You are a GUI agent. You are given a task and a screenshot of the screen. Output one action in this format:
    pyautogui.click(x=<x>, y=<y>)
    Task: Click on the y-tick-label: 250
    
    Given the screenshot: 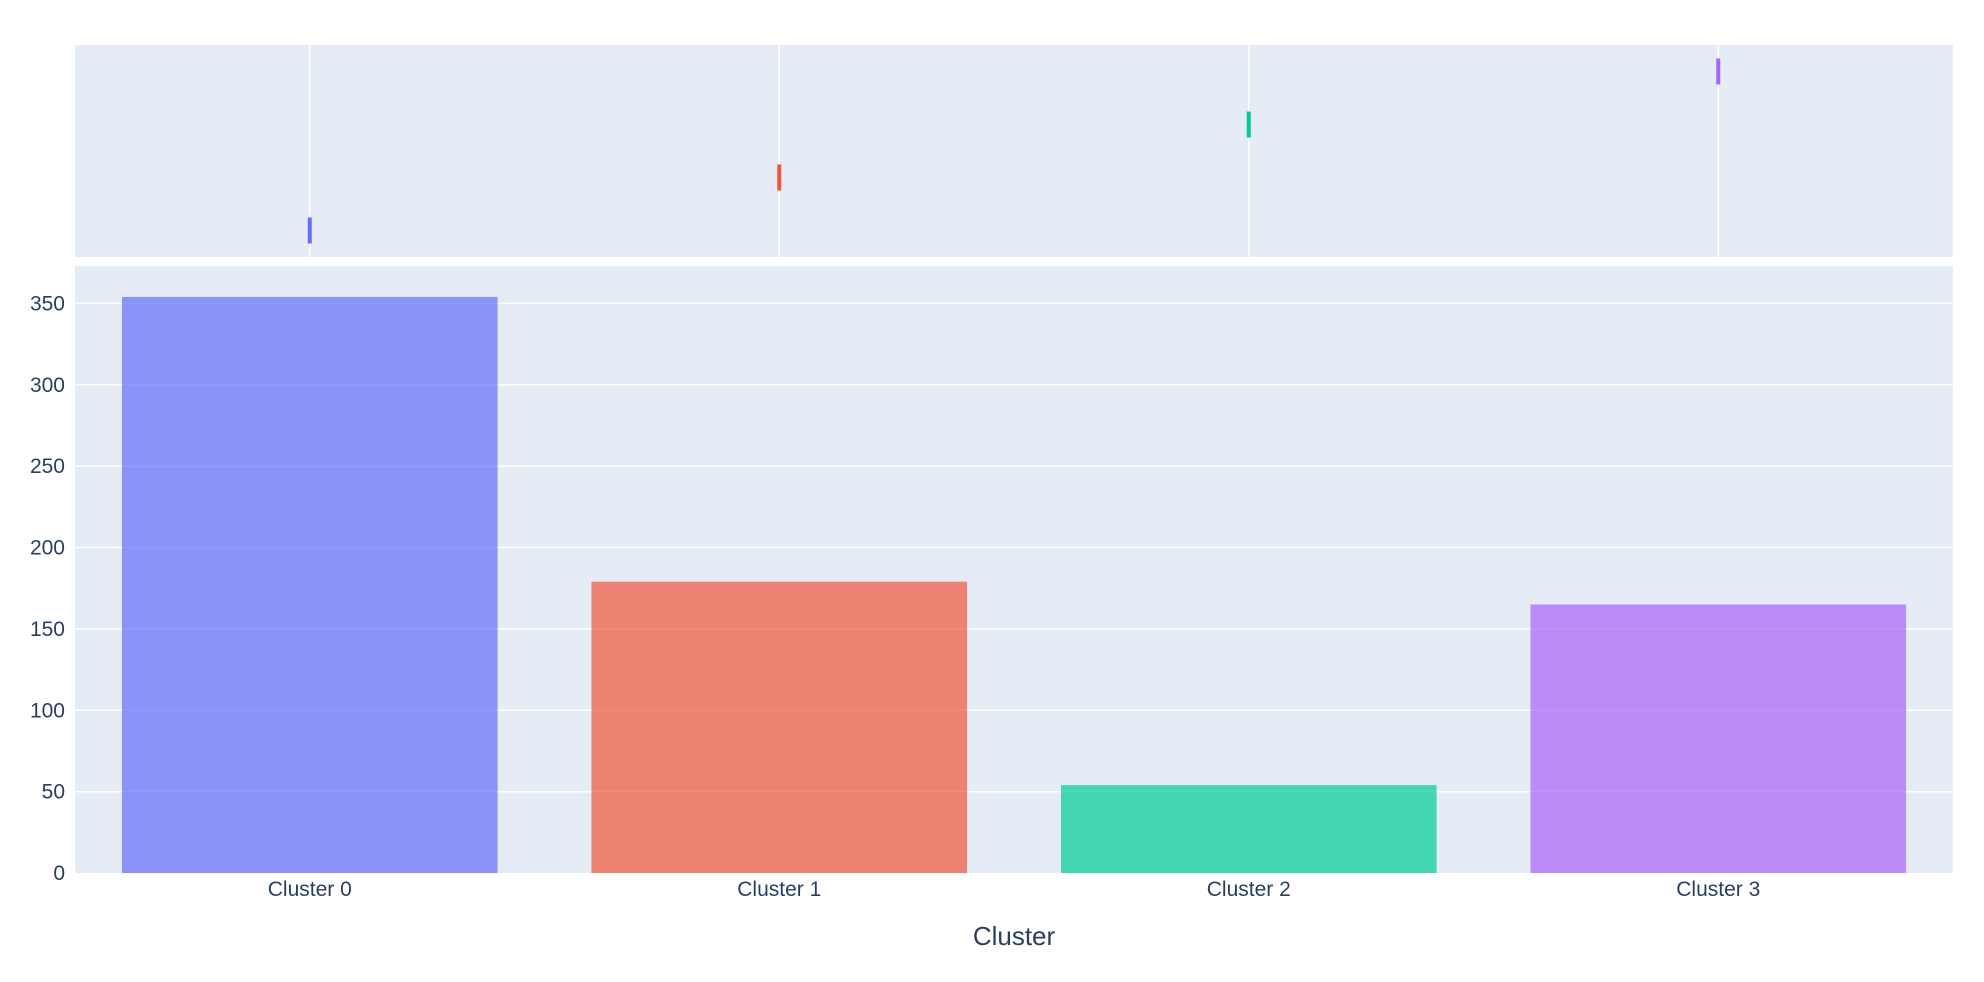 What is the action you would take?
    pyautogui.click(x=47, y=466)
    